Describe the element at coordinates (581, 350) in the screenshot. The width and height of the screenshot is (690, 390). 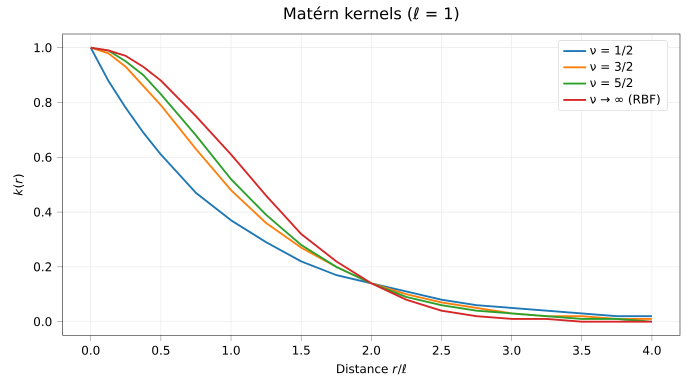
I see `x-tick-label: 3.5` at that location.